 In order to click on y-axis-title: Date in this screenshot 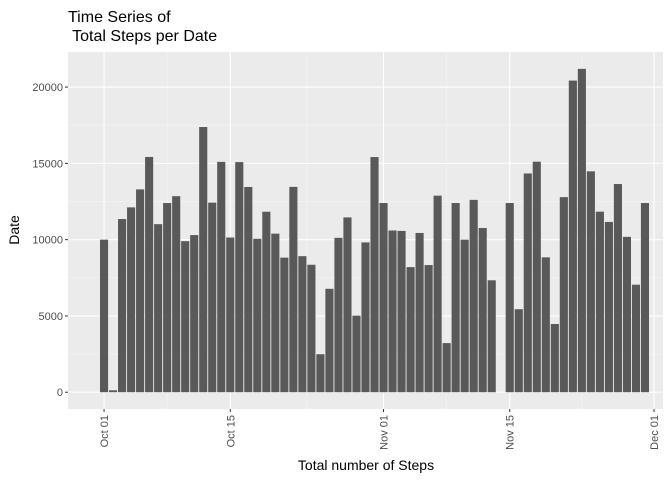, I will do `click(14, 230)`.